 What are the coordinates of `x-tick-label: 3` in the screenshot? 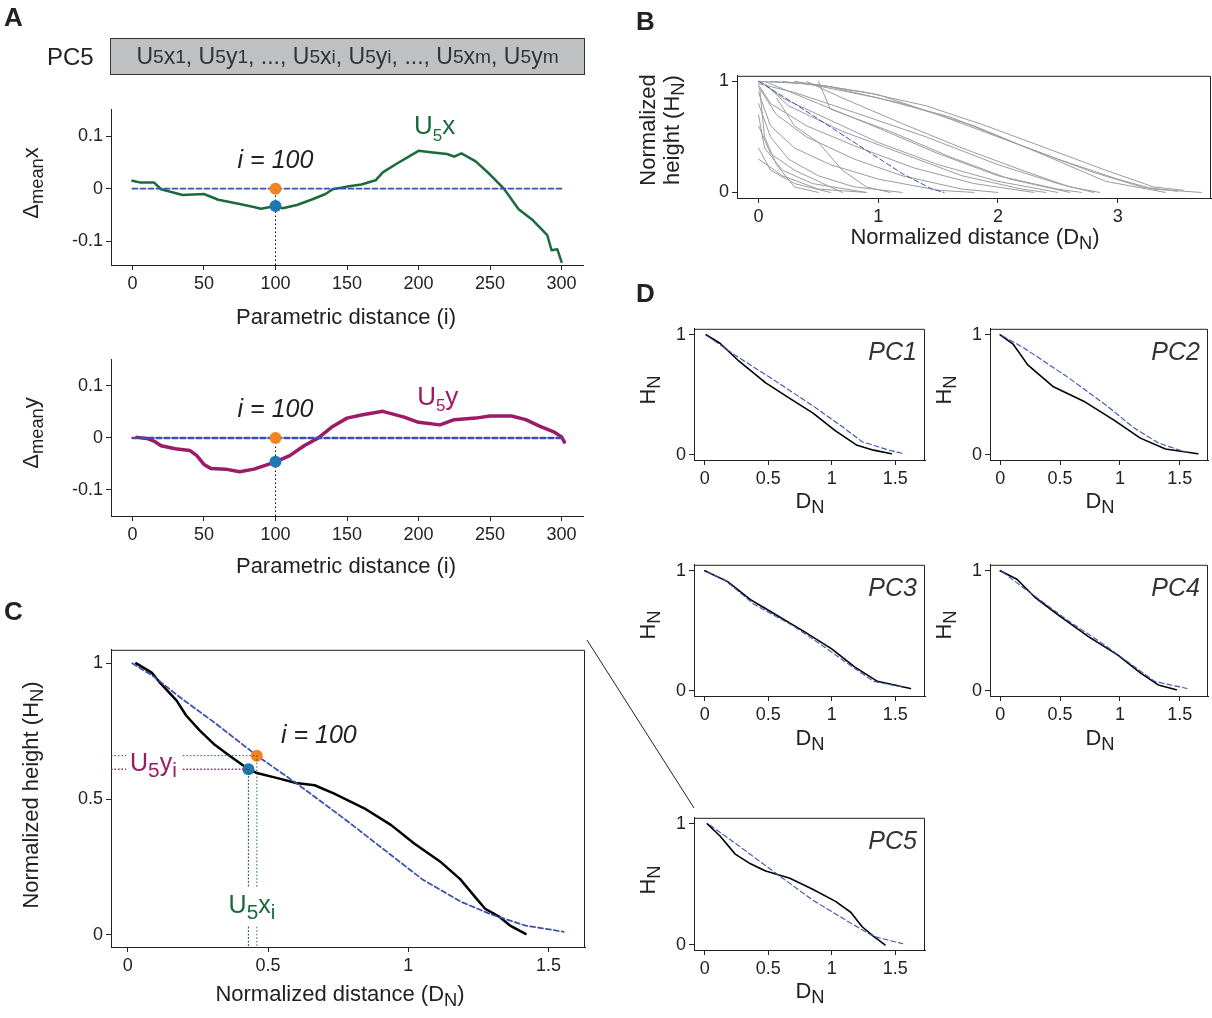 It's located at (1117, 215).